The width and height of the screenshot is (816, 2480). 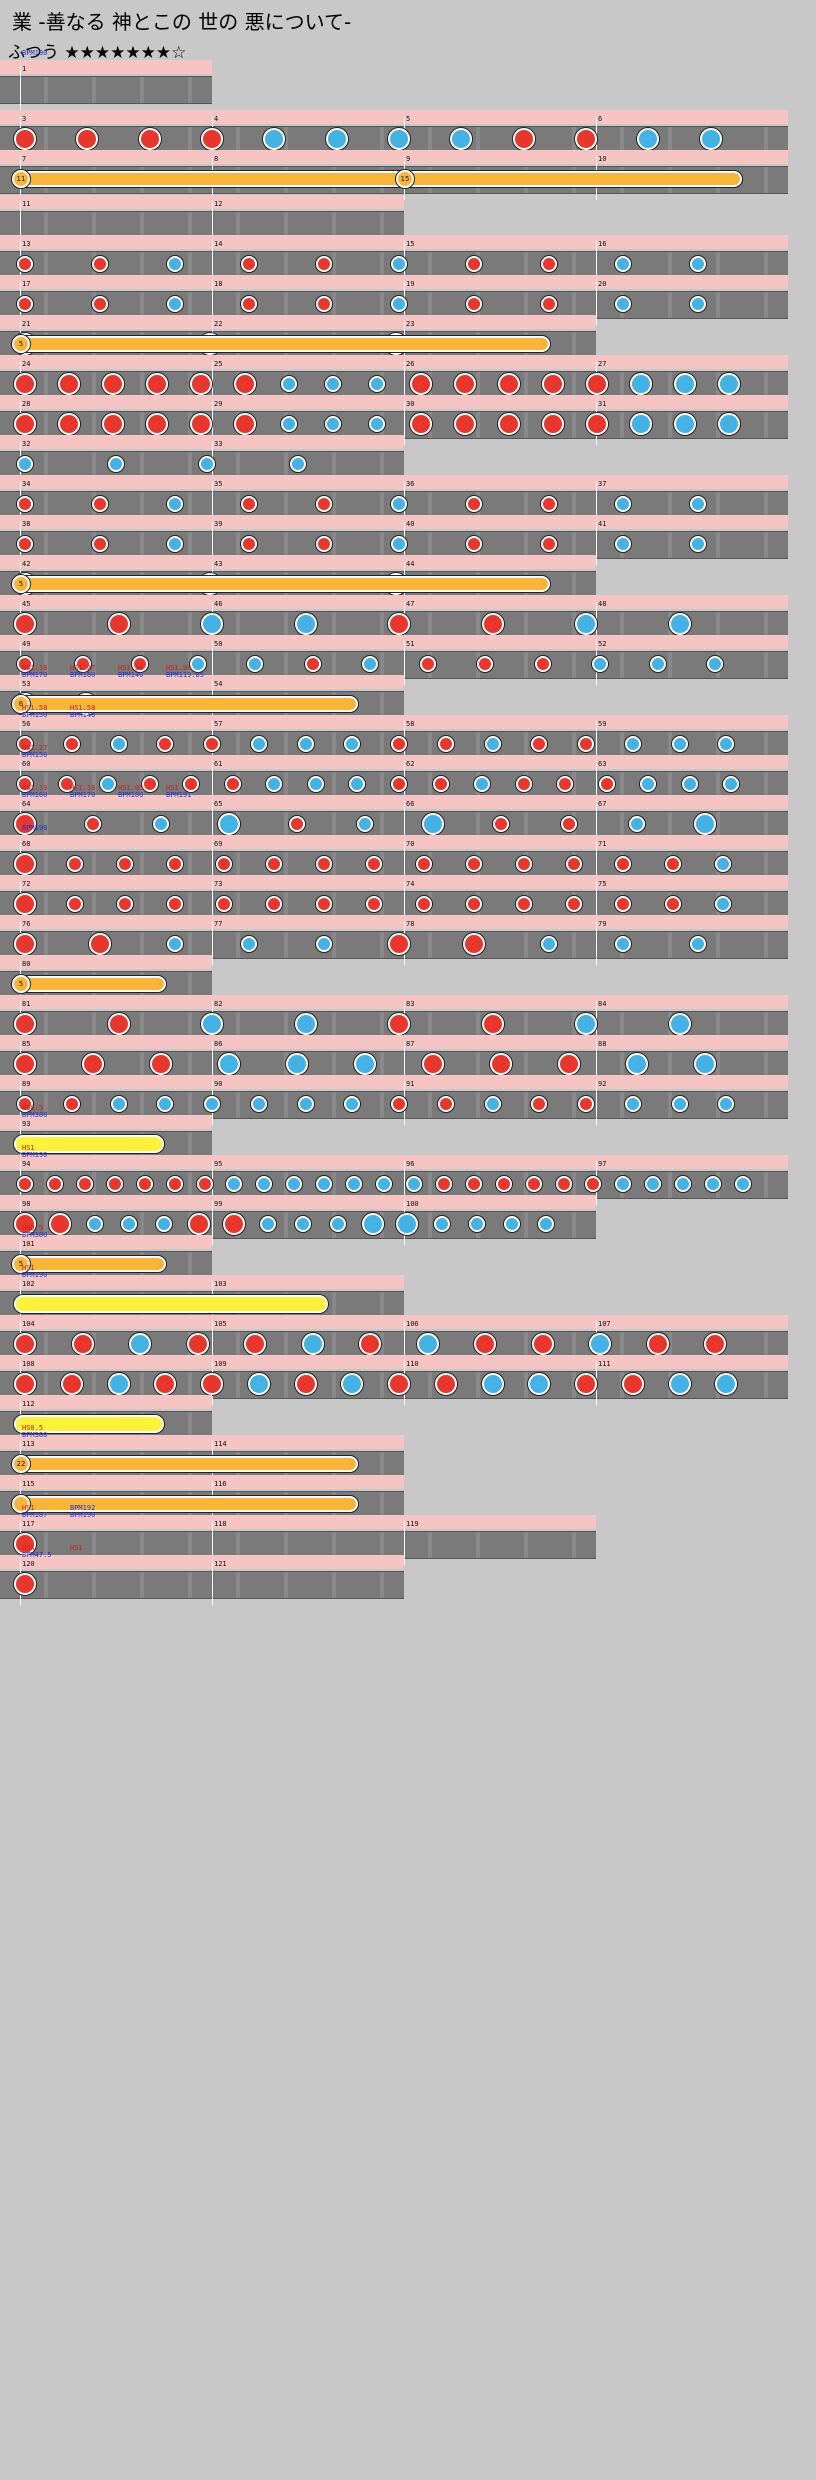 I want to click on scroll-speed-label: HS1.36, so click(x=131, y=668).